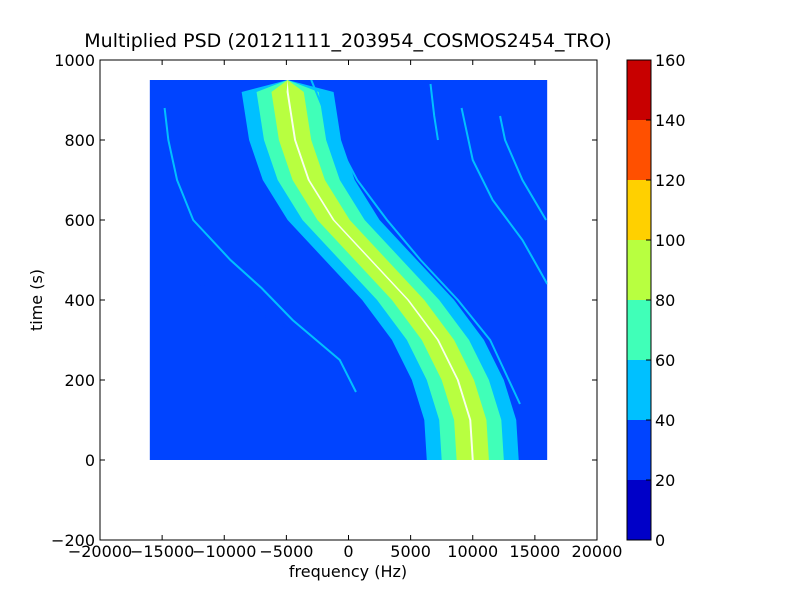  I want to click on y-tick-label: 600, so click(79, 220).